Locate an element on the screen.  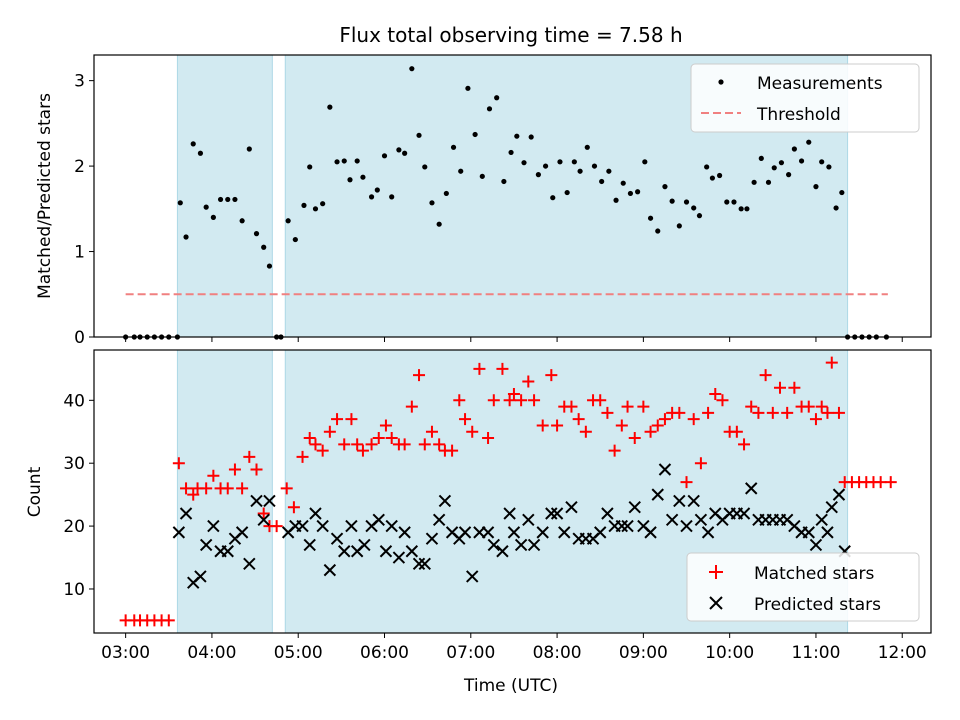
x-axis-label: Time (UTC) is located at coordinates (510, 686).